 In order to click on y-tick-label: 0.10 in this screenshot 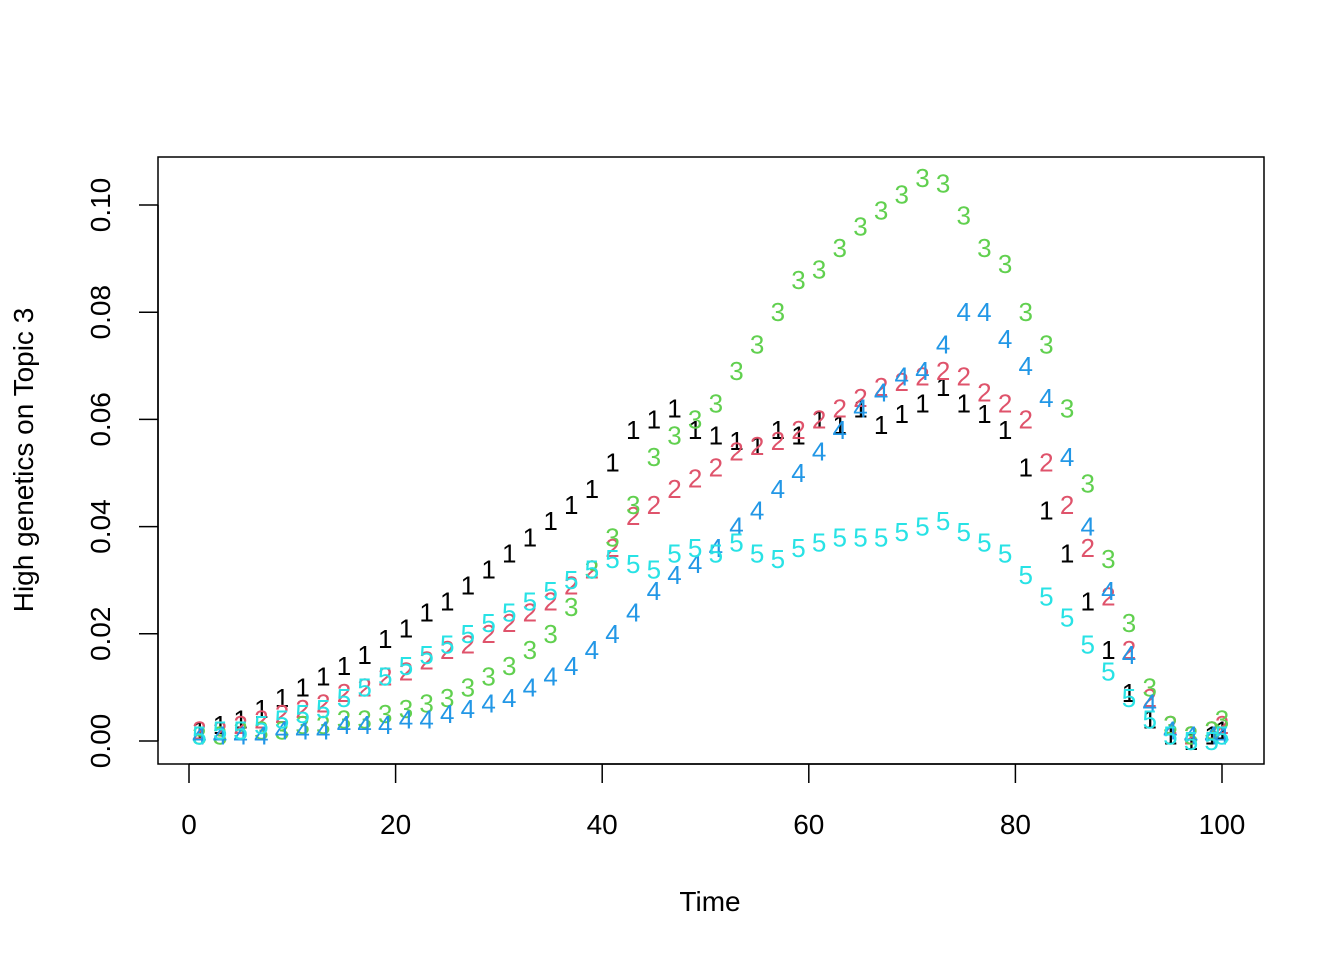, I will do `click(100, 205)`.